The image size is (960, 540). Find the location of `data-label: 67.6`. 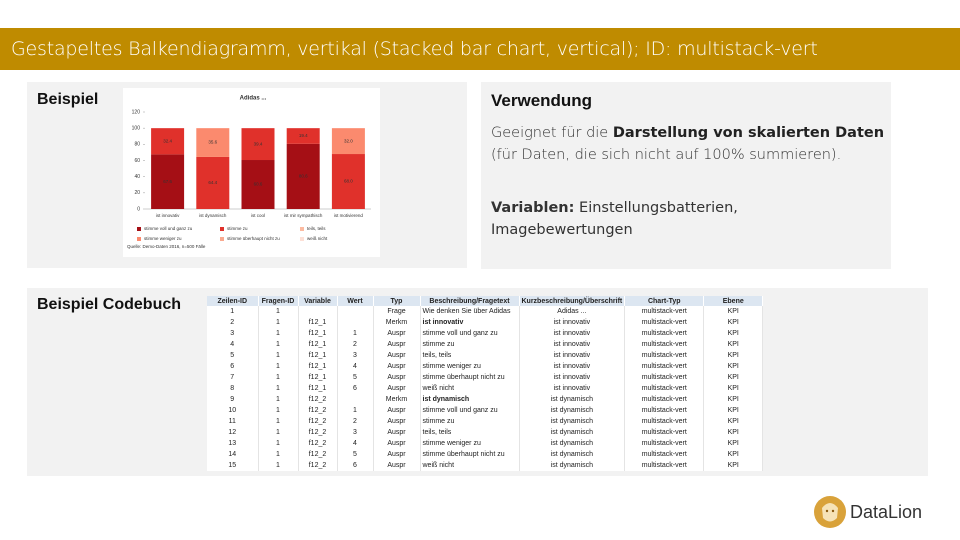

data-label: 67.6 is located at coordinates (167, 181).